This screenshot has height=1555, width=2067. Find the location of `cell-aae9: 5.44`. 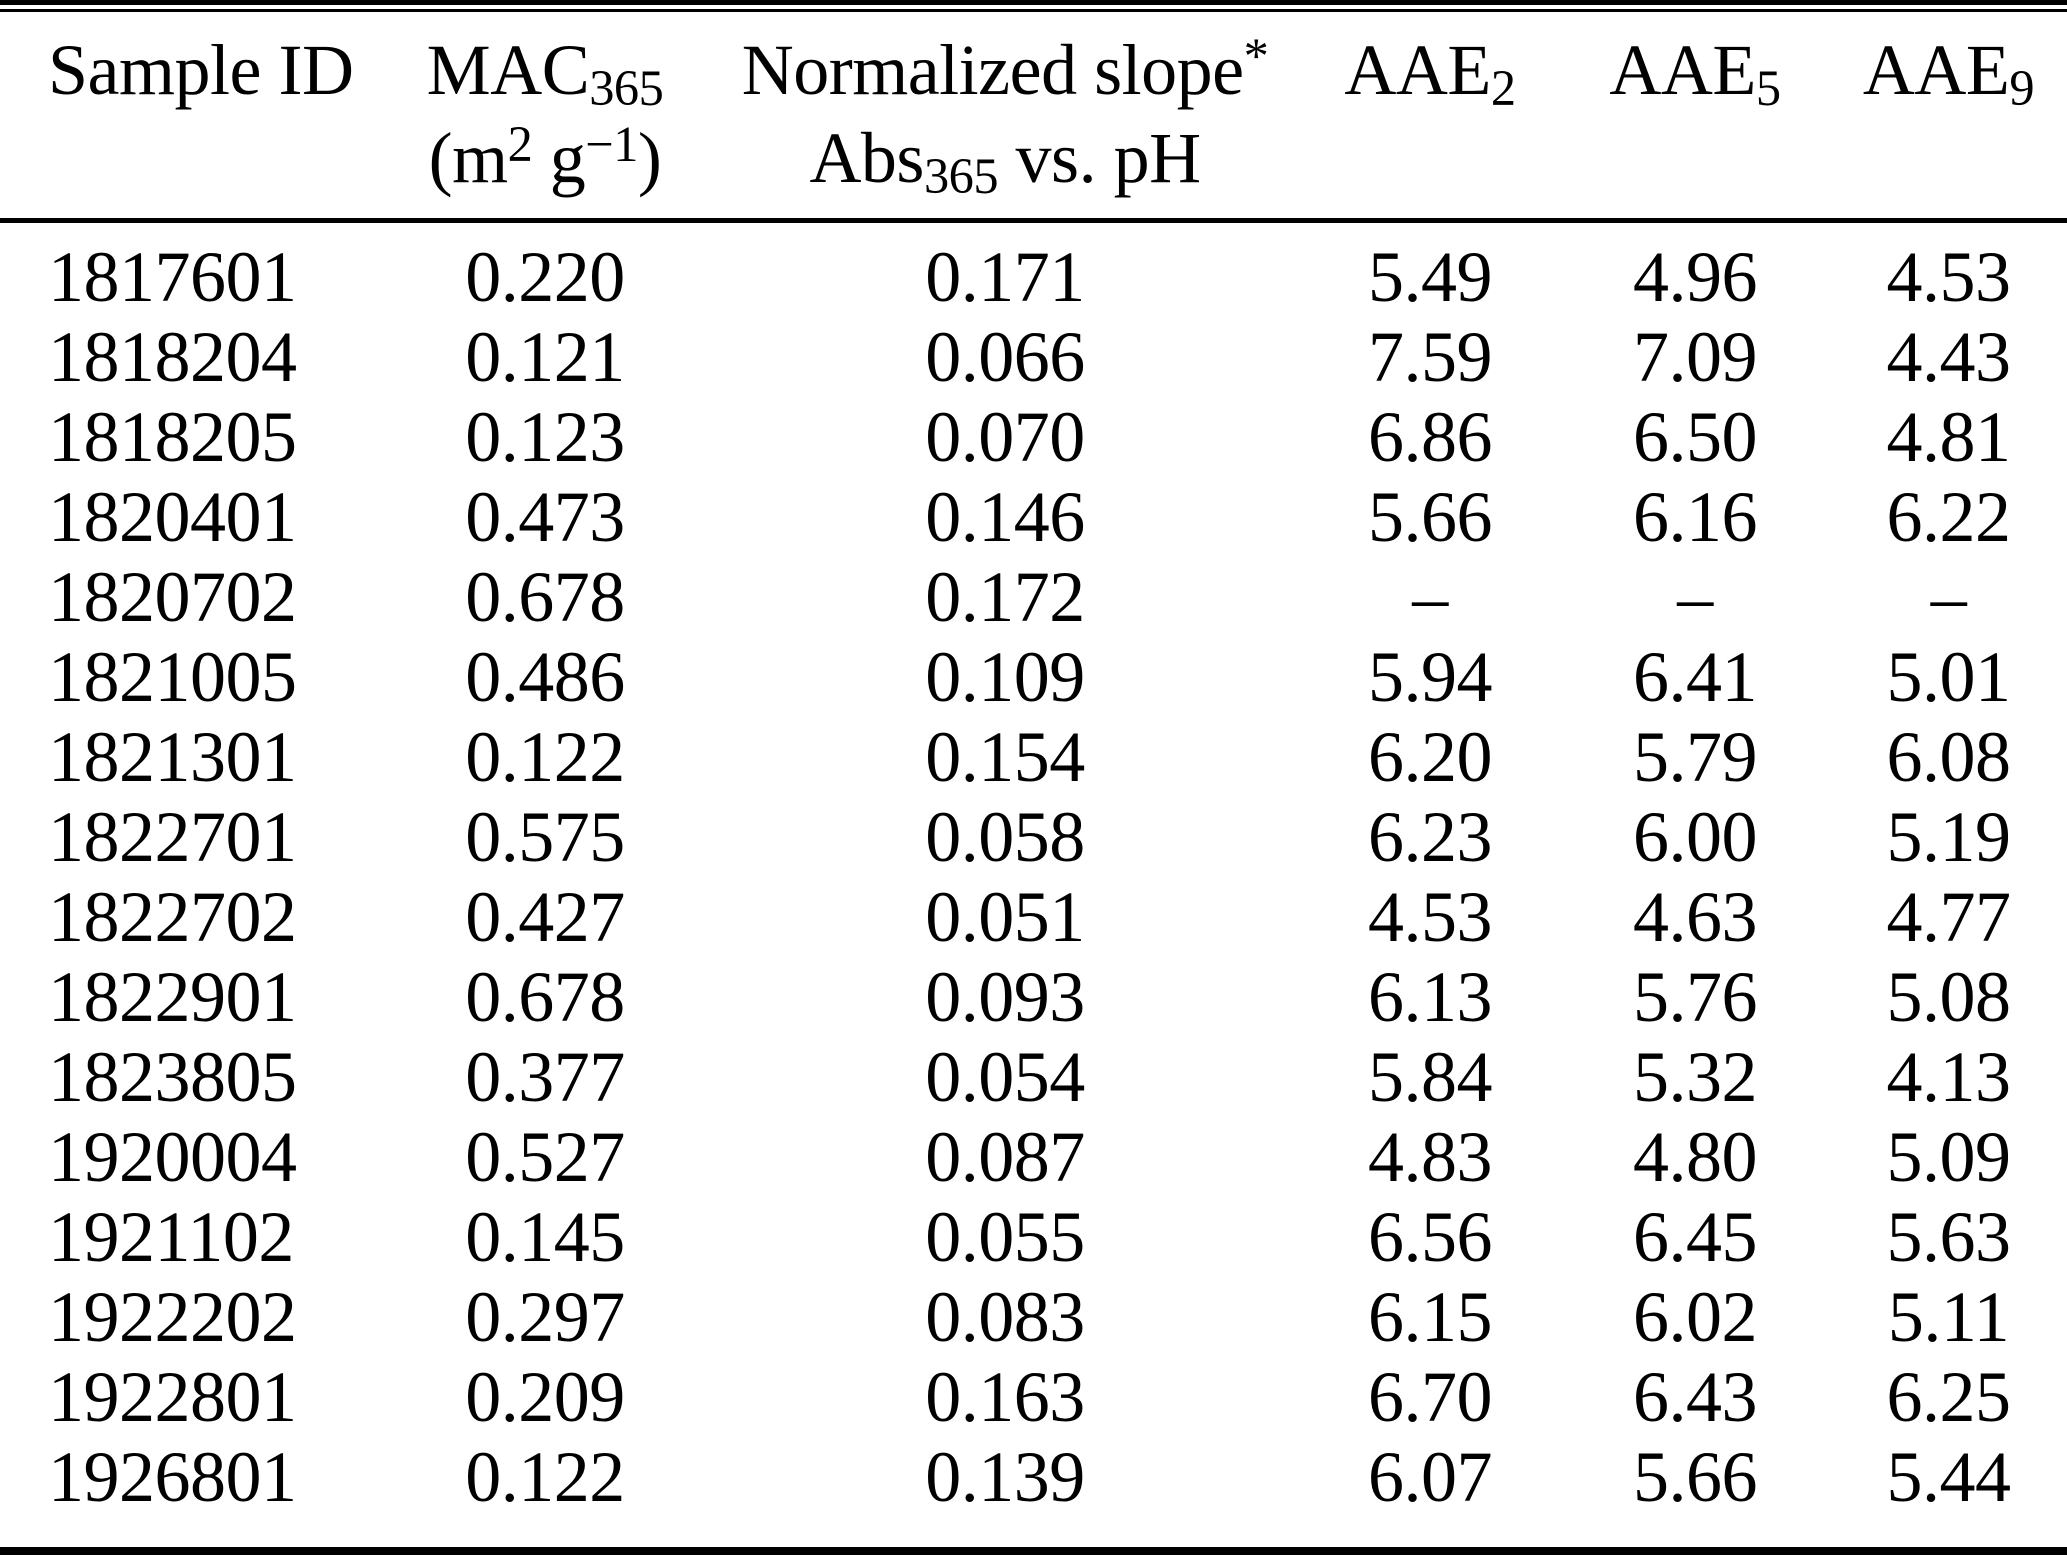

cell-aae9: 5.44 is located at coordinates (1949, 1477).